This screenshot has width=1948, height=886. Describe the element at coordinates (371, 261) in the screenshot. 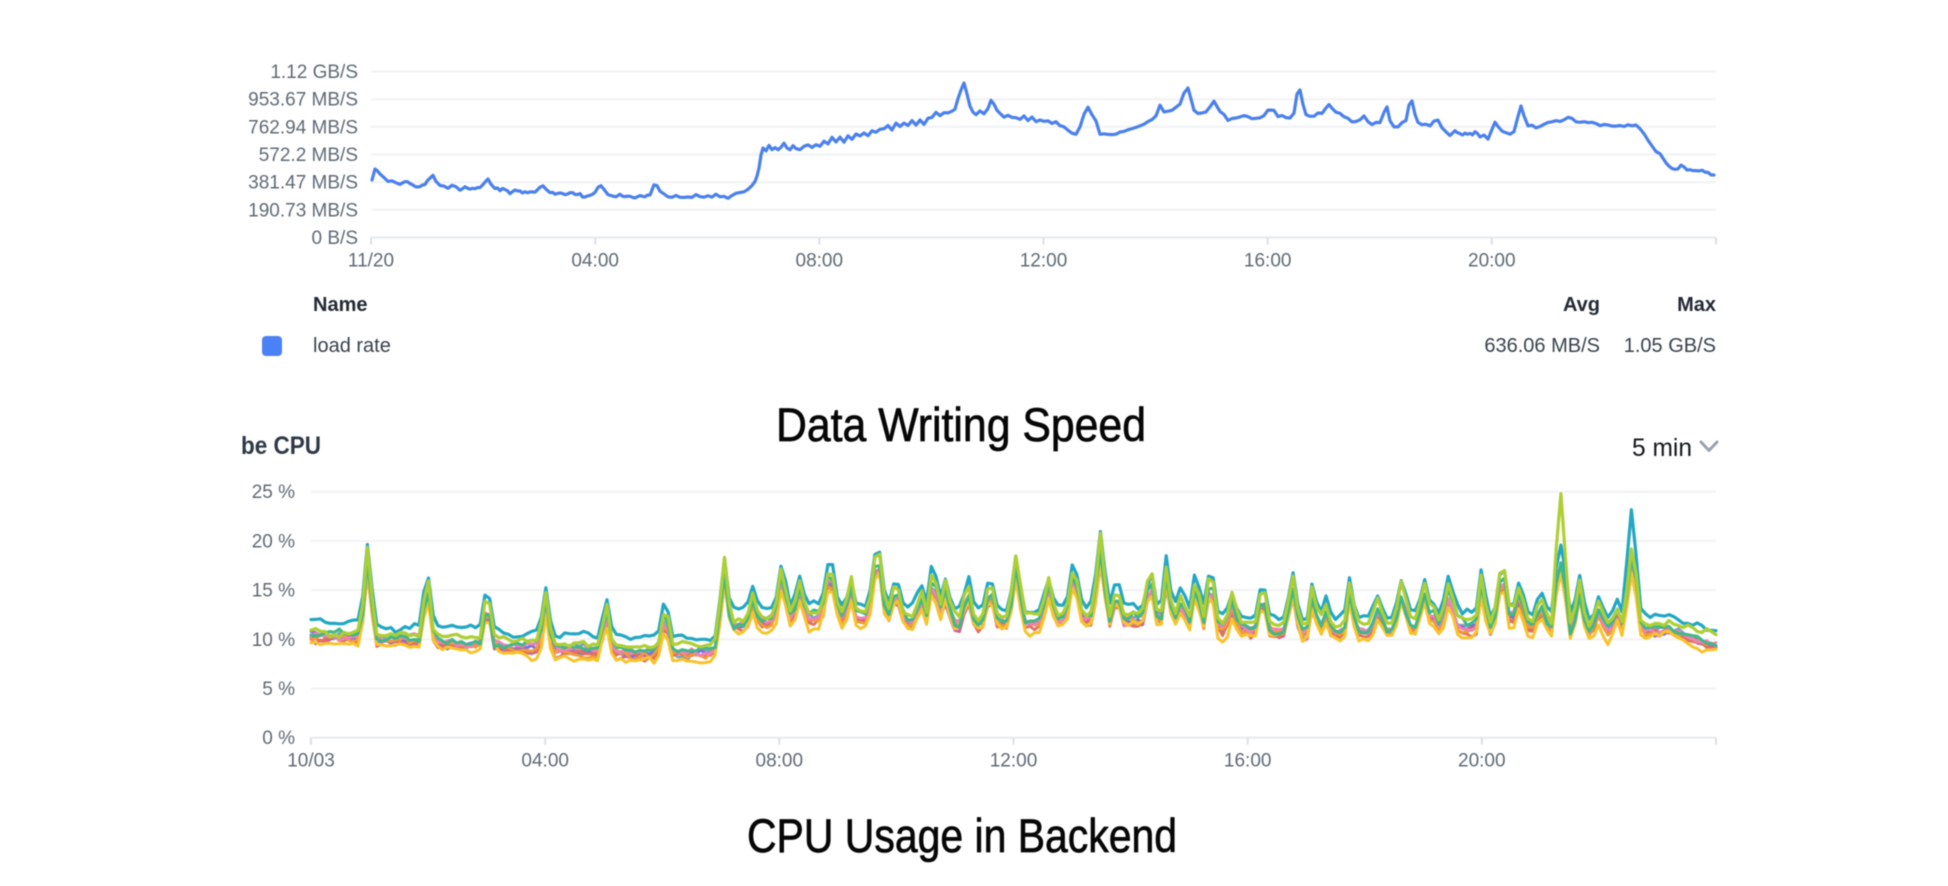

I see `svg-text: 11/20` at that location.